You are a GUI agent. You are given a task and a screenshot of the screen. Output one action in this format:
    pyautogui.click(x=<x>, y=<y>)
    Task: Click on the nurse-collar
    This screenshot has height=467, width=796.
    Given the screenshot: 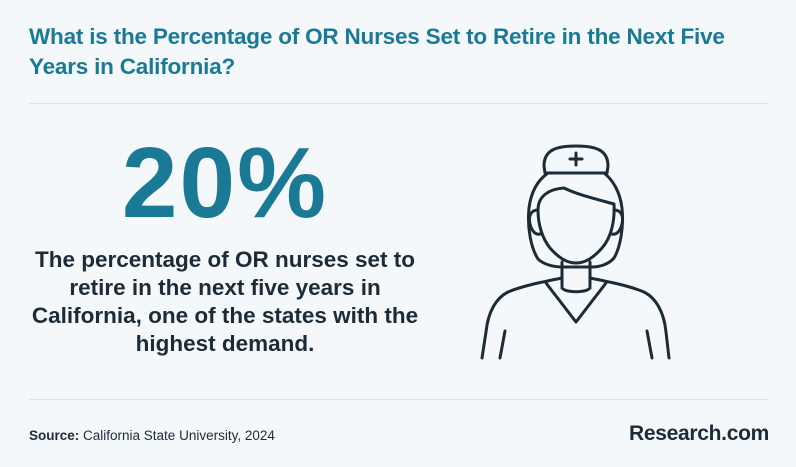 What is the action you would take?
    pyautogui.click(x=576, y=302)
    